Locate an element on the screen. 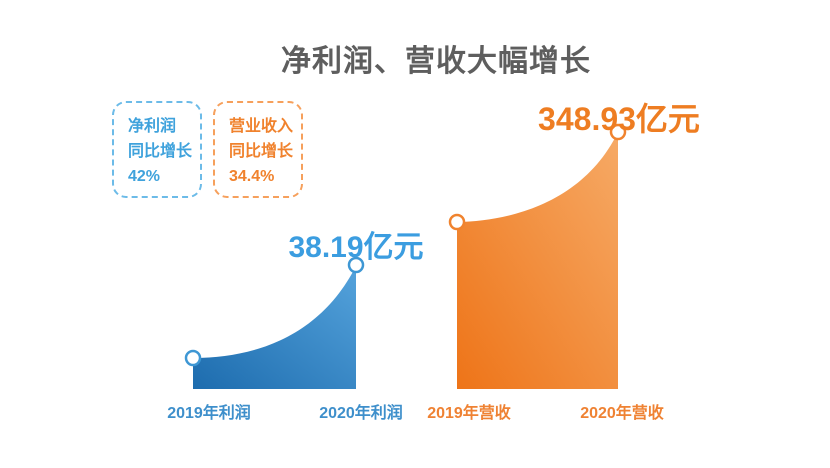  revenue-2020-marker is located at coordinates (618, 132).